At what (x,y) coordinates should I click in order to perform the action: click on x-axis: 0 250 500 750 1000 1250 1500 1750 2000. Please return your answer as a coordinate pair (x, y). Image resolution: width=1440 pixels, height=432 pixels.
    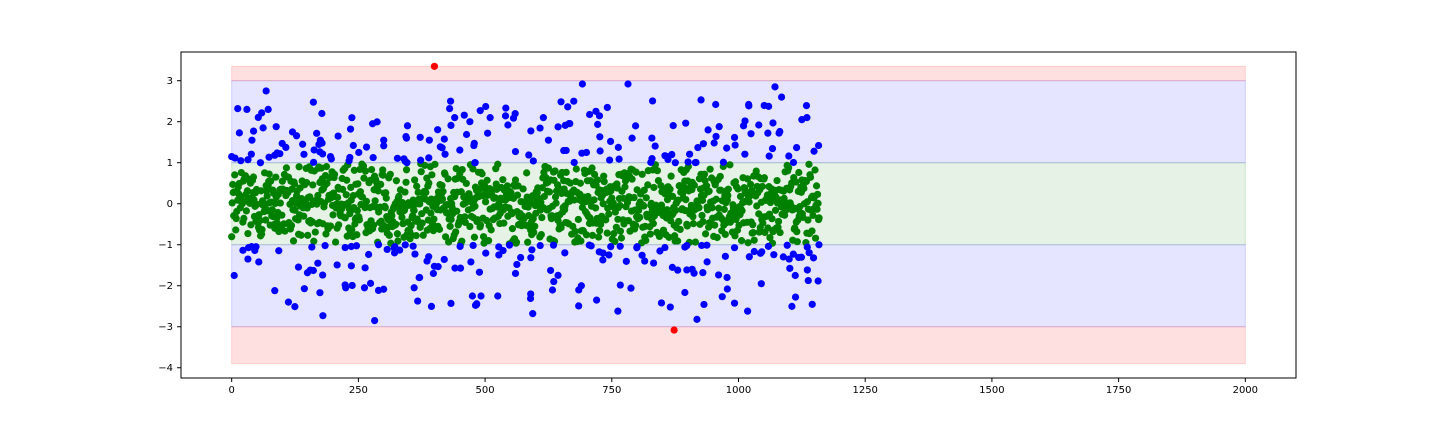
    Looking at the image, I should click on (743, 387).